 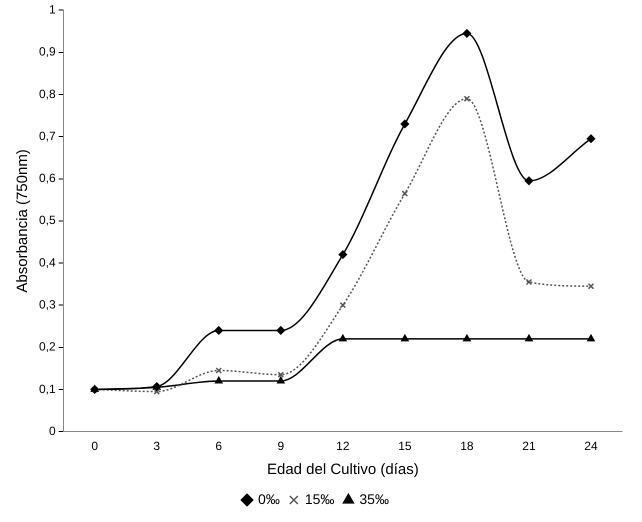 What do you see at coordinates (23, 221) in the screenshot?
I see `y-axis-title: Absorbancia (750nm)` at bounding box center [23, 221].